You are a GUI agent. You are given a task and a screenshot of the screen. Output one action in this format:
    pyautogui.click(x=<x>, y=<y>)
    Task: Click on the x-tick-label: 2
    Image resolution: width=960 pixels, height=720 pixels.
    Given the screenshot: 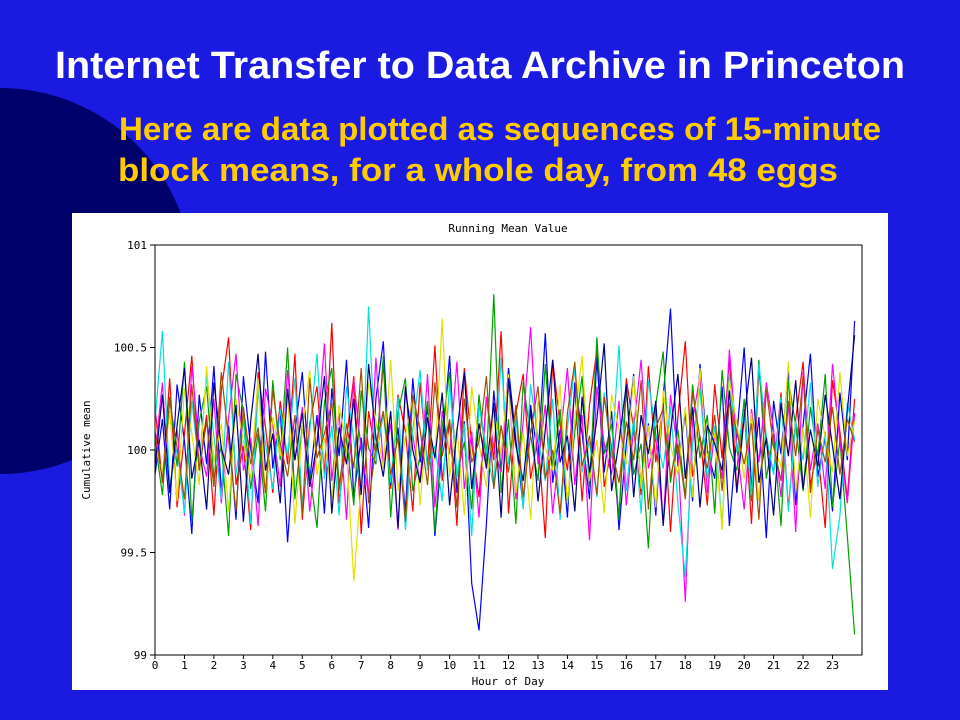 What is the action you would take?
    pyautogui.click(x=214, y=665)
    